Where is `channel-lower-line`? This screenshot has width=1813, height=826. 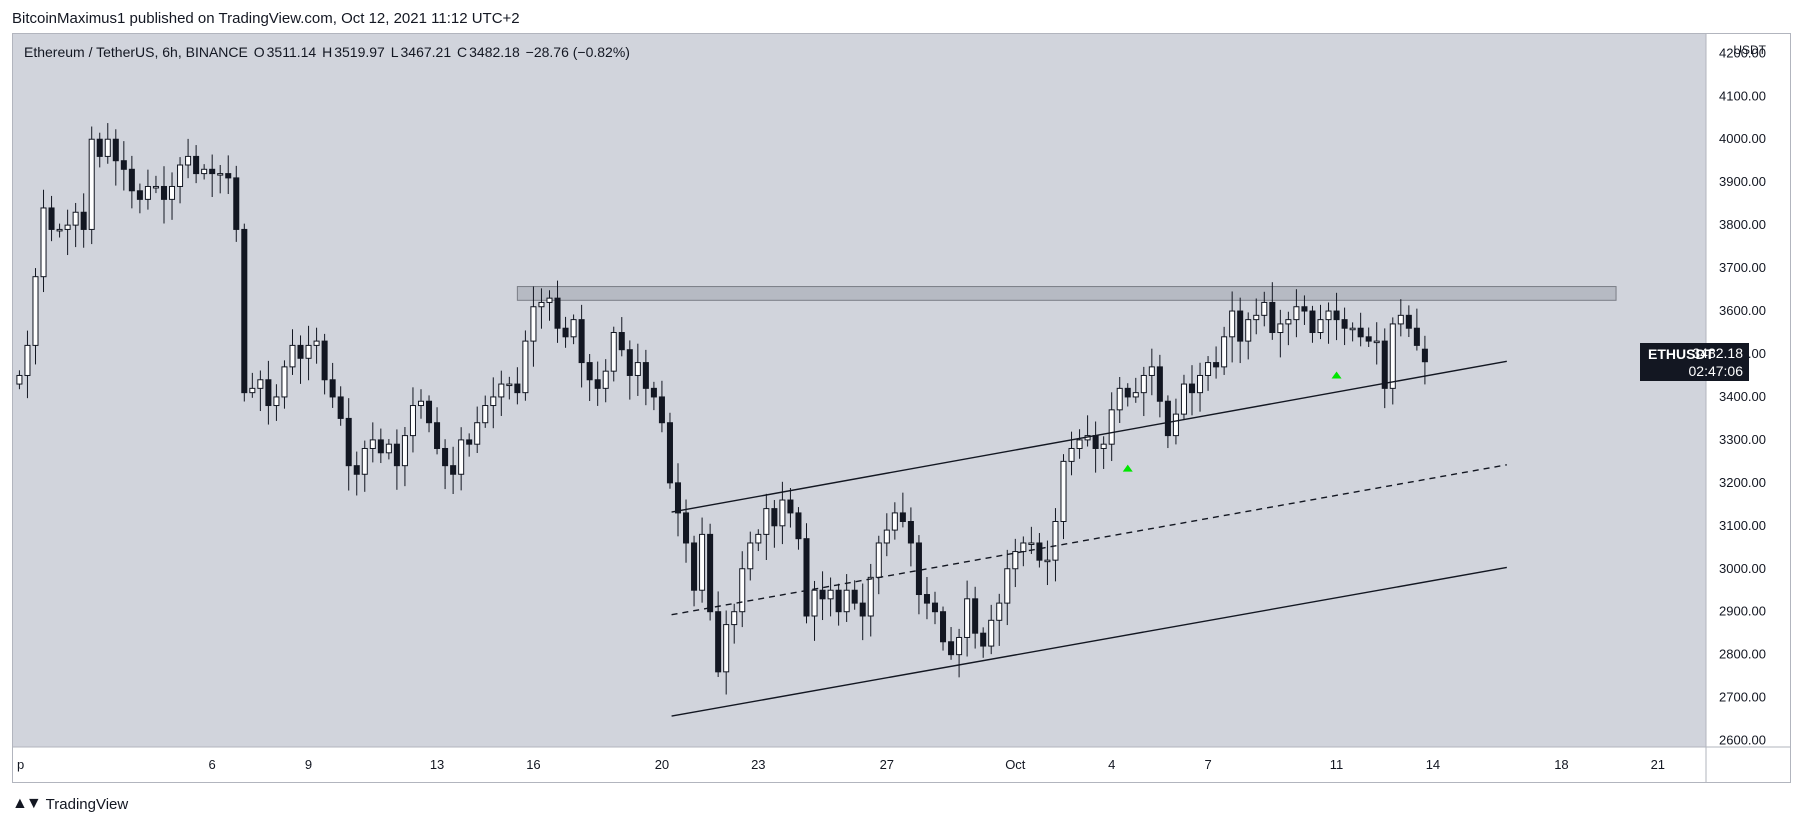 channel-lower-line is located at coordinates (1089, 641).